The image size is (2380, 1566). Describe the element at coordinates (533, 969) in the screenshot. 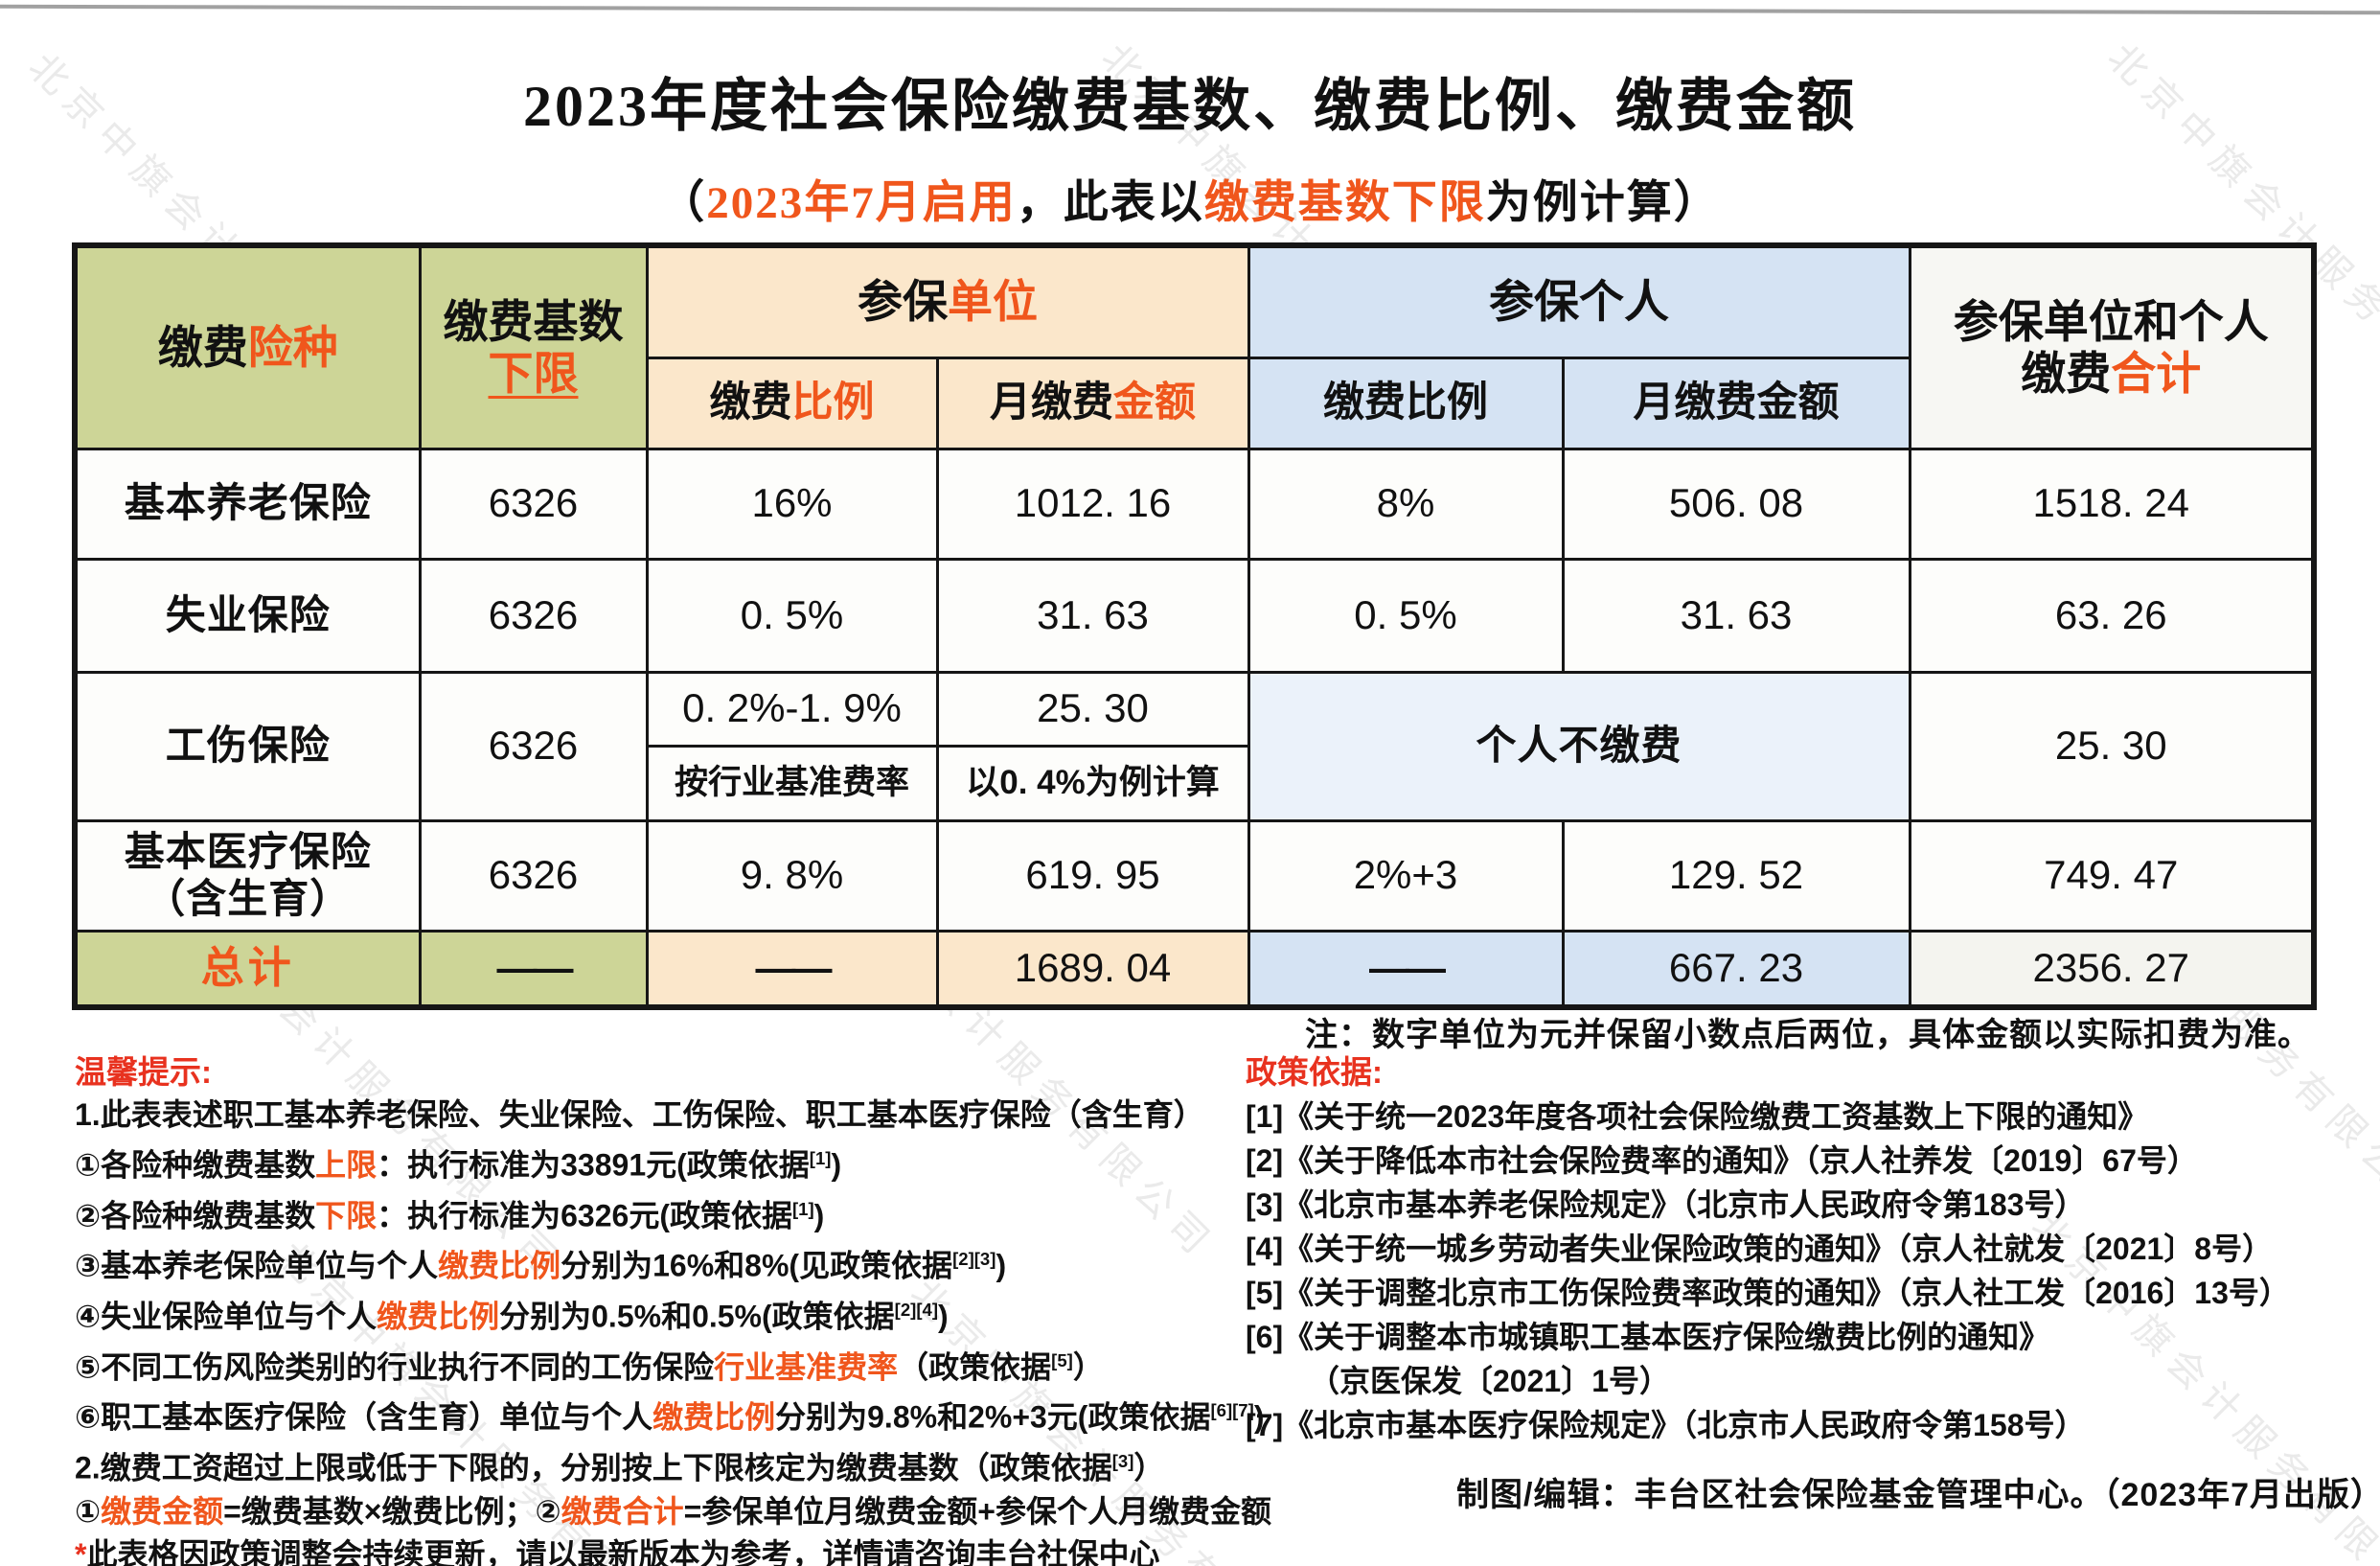

I see `cell-sum-base: ——` at that location.